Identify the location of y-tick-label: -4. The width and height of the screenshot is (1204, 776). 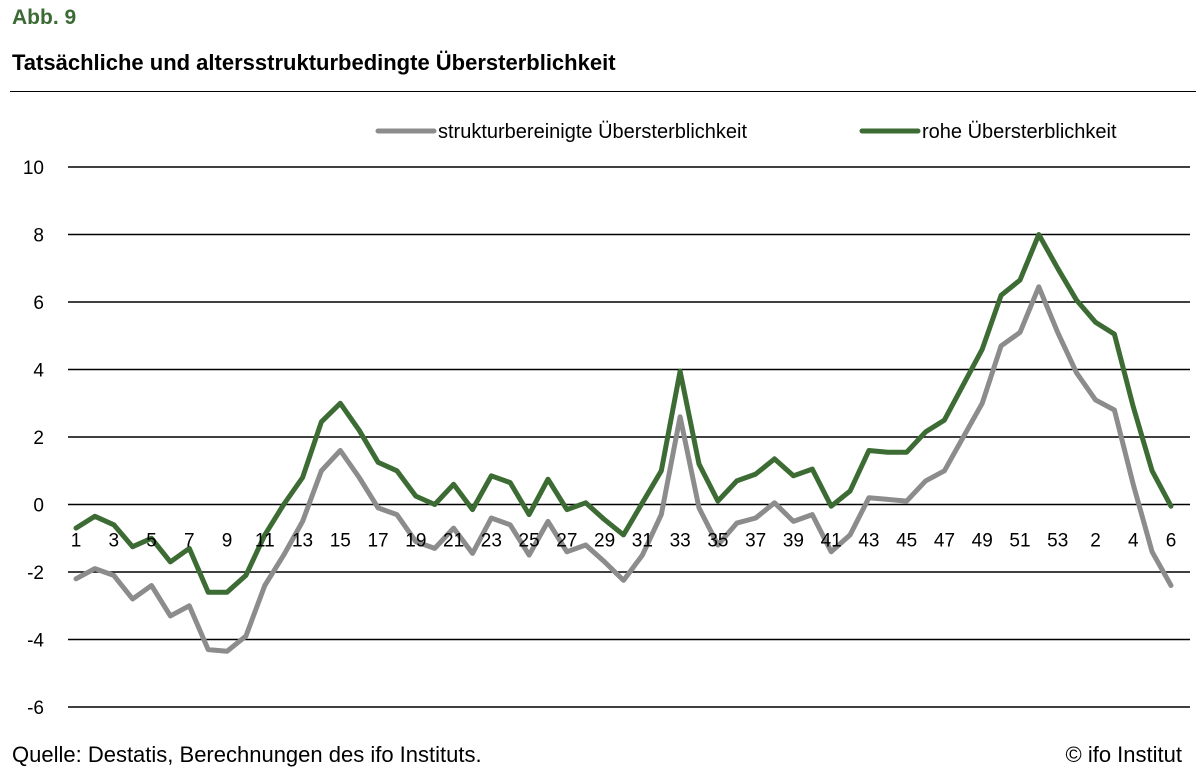
(35, 641).